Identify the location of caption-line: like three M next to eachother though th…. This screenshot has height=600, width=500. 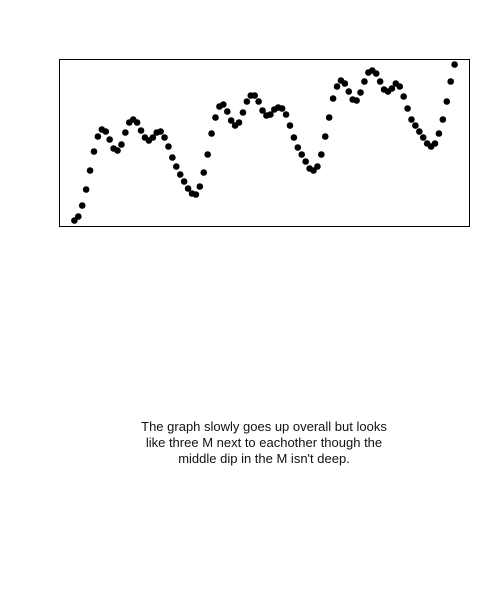
(264, 442).